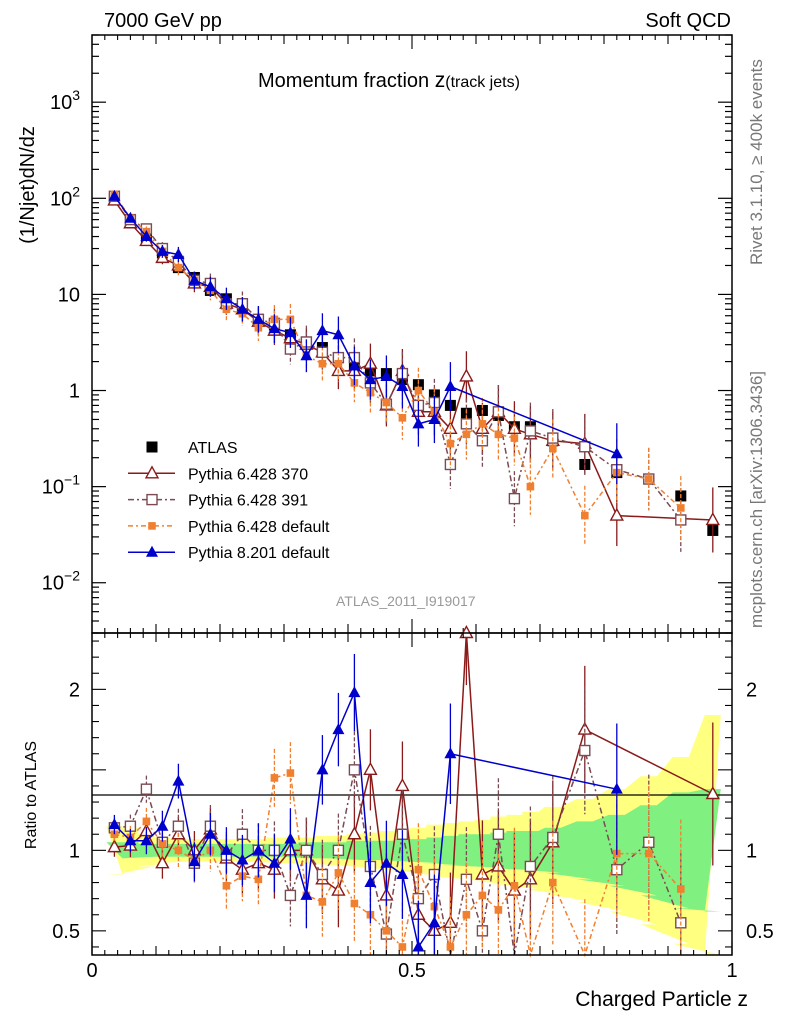  What do you see at coordinates (406, 601) in the screenshot?
I see `watermark: ATLAS_2011_I919017` at bounding box center [406, 601].